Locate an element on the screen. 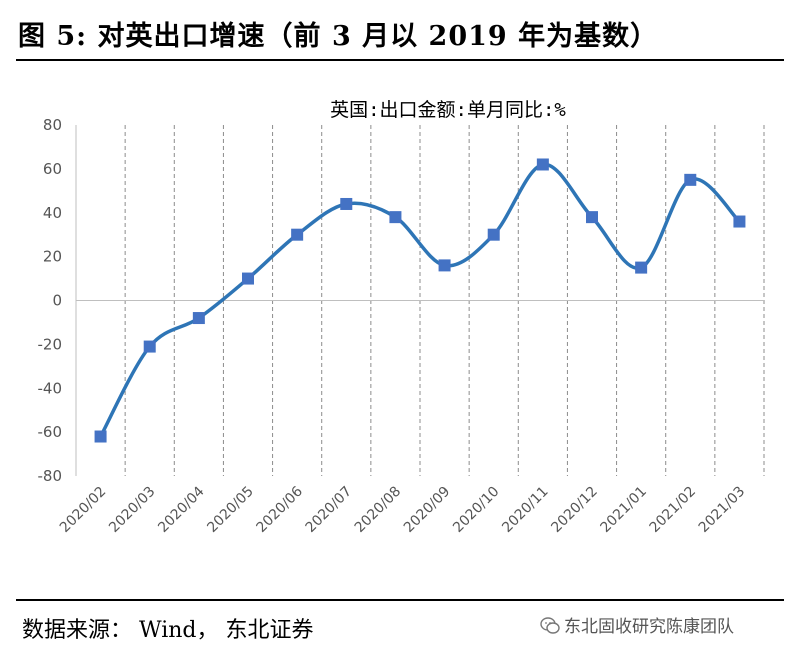  y-tick-label: -40 is located at coordinates (50, 388).